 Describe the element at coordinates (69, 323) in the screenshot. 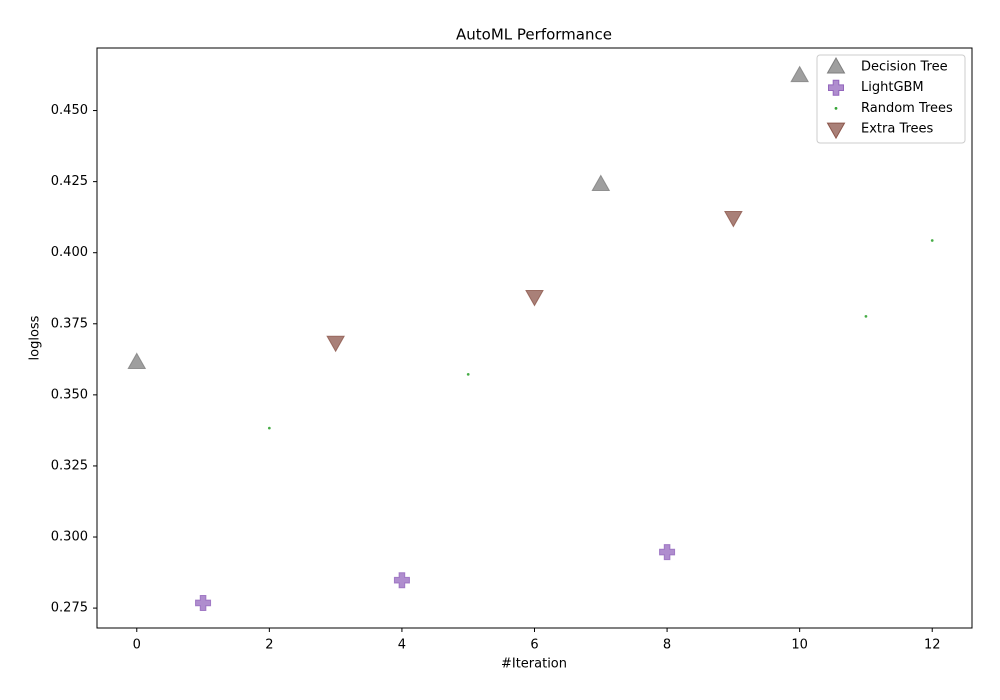

I see `y-tick-label: 0.375` at that location.